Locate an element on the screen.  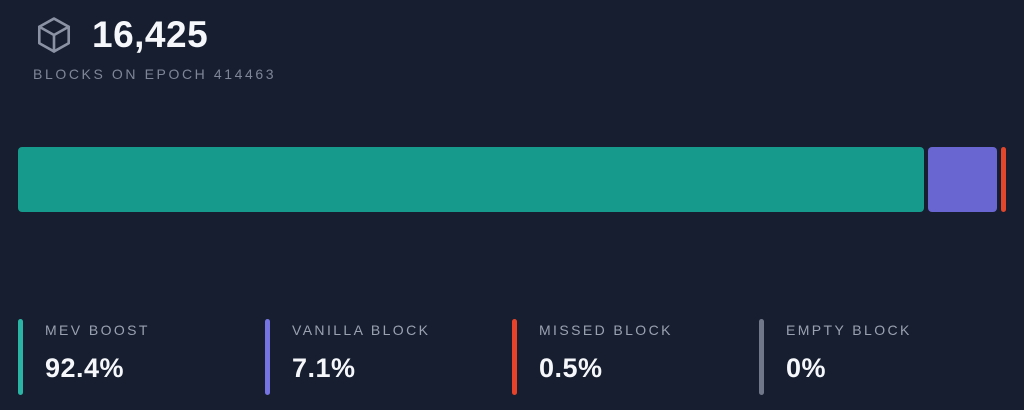
legend-value: 0% is located at coordinates (806, 368).